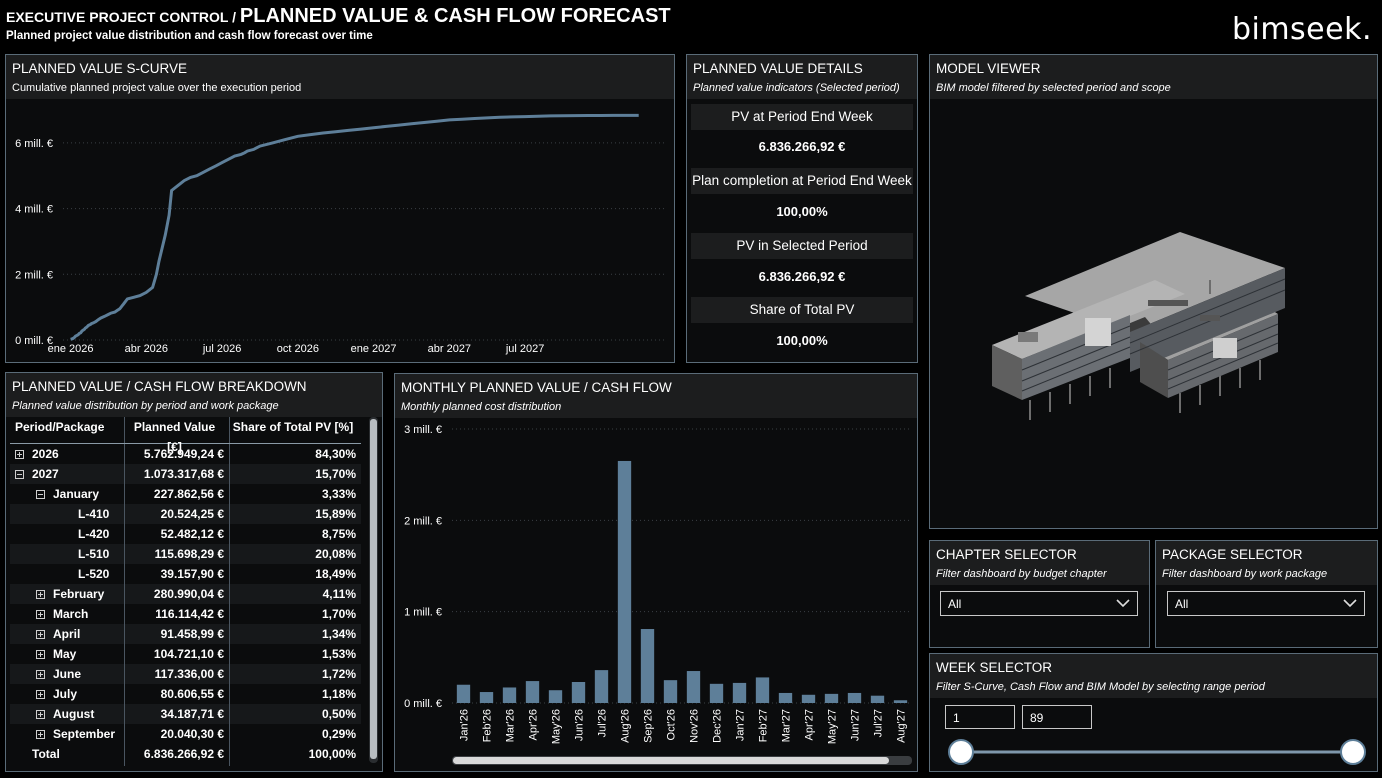 This screenshot has height=778, width=1382. Describe the element at coordinates (67, 654) in the screenshot. I see `row-label-cell: May` at that location.